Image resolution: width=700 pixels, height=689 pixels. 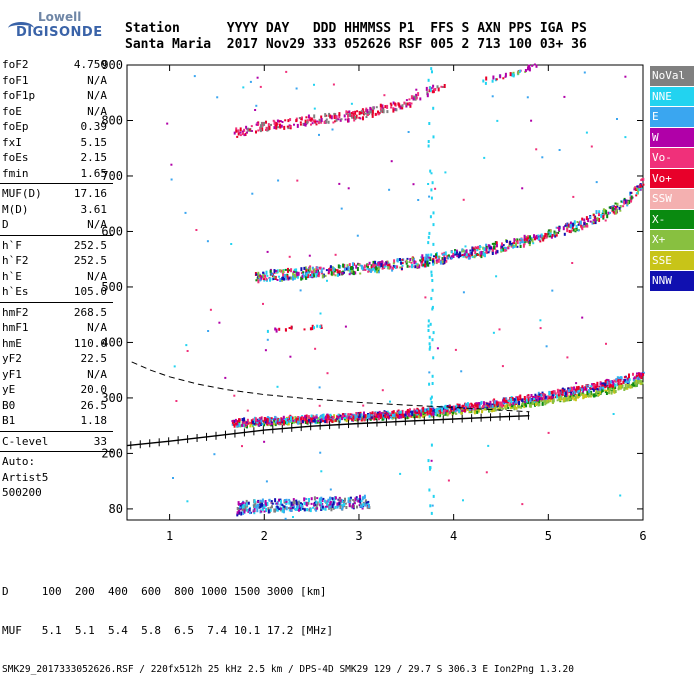 What do you see at coordinates (56, 443) in the screenshot?
I see `clevel-row: C-level 33` at bounding box center [56, 443].